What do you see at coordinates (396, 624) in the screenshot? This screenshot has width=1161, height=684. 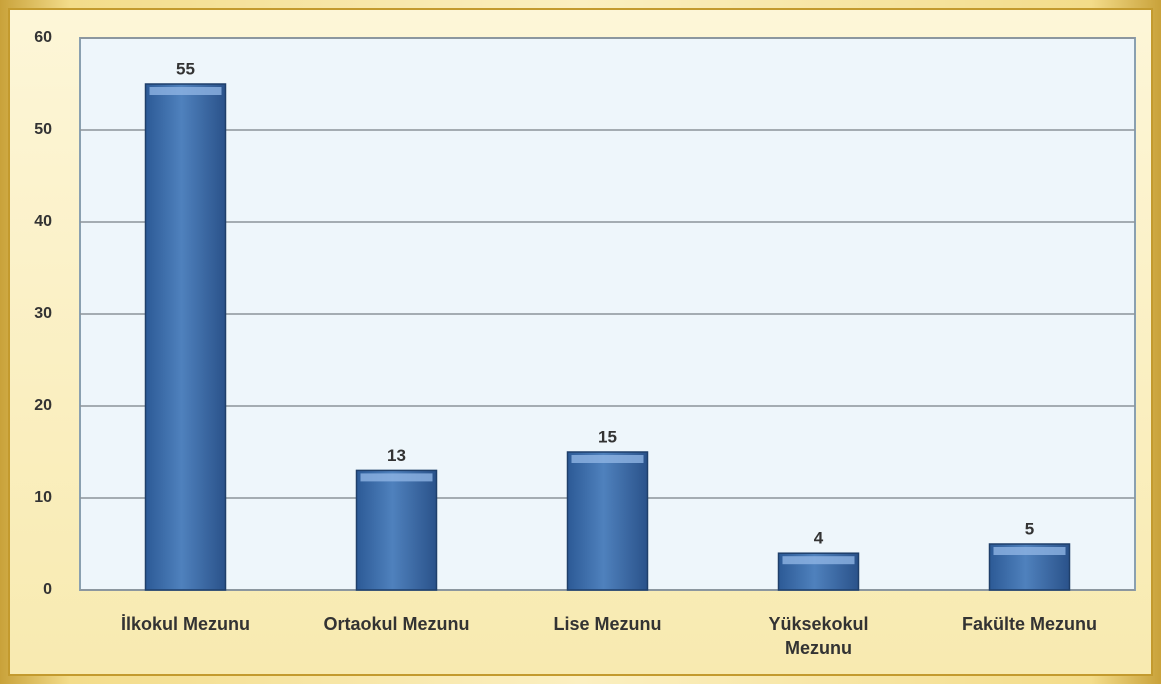 I see `x-tick-label: Ortaokul Mezunu` at bounding box center [396, 624].